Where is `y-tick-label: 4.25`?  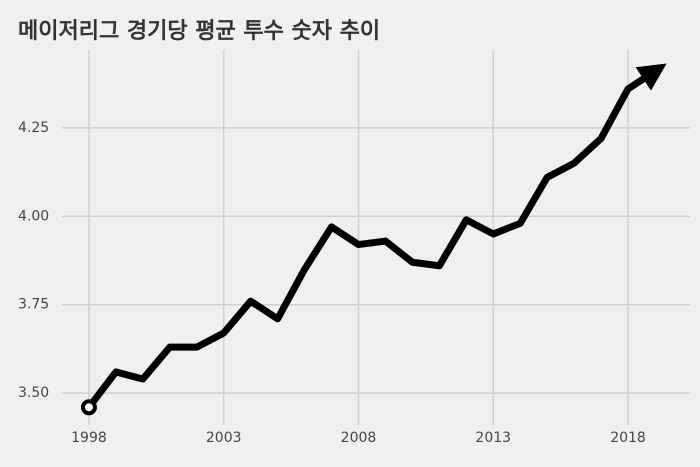
y-tick-label: 4.25 is located at coordinates (33, 128).